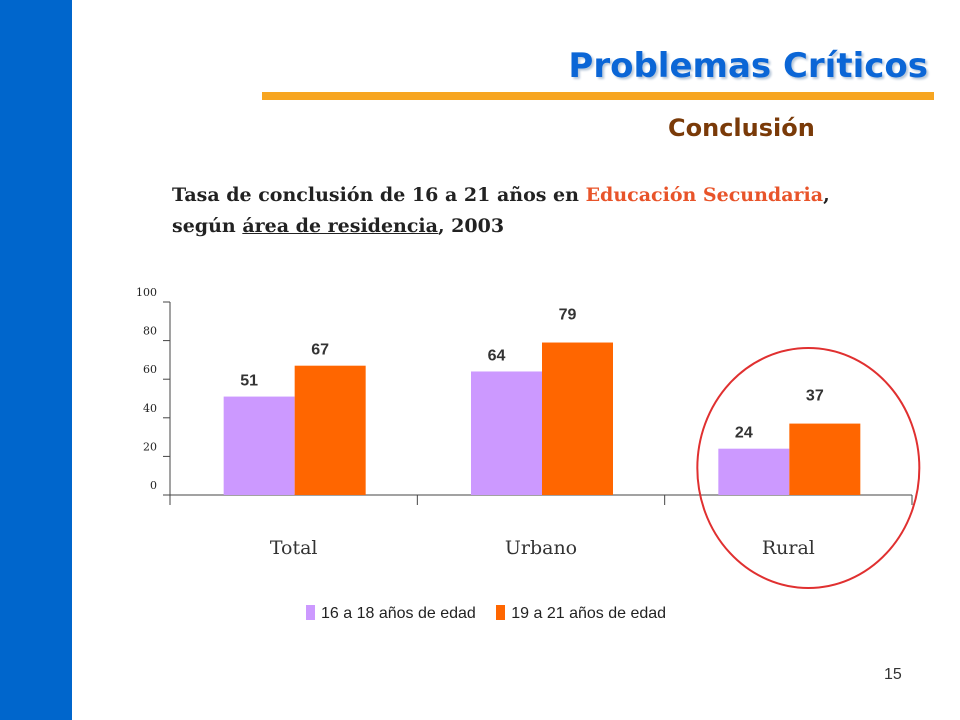 Image resolution: width=960 pixels, height=720 pixels. What do you see at coordinates (497, 355) in the screenshot?
I see `data-label: 64` at bounding box center [497, 355].